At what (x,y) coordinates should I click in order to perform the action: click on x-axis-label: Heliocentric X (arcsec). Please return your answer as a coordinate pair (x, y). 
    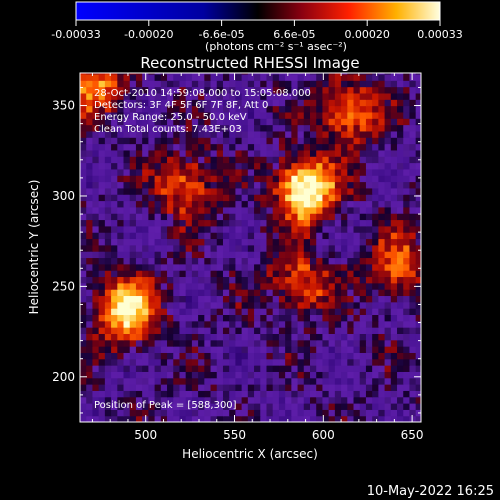
    Looking at the image, I should click on (250, 454).